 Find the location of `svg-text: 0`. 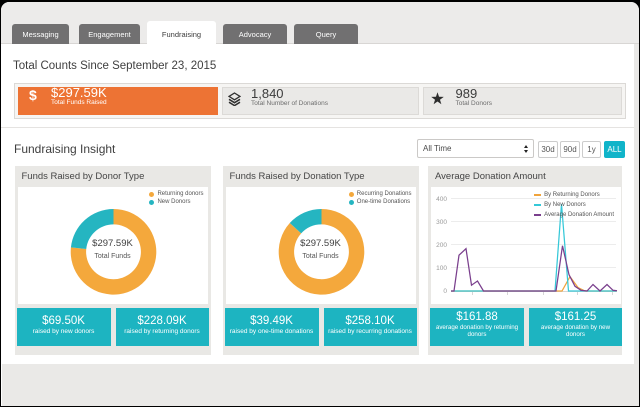

svg-text: 0 is located at coordinates (445, 291).